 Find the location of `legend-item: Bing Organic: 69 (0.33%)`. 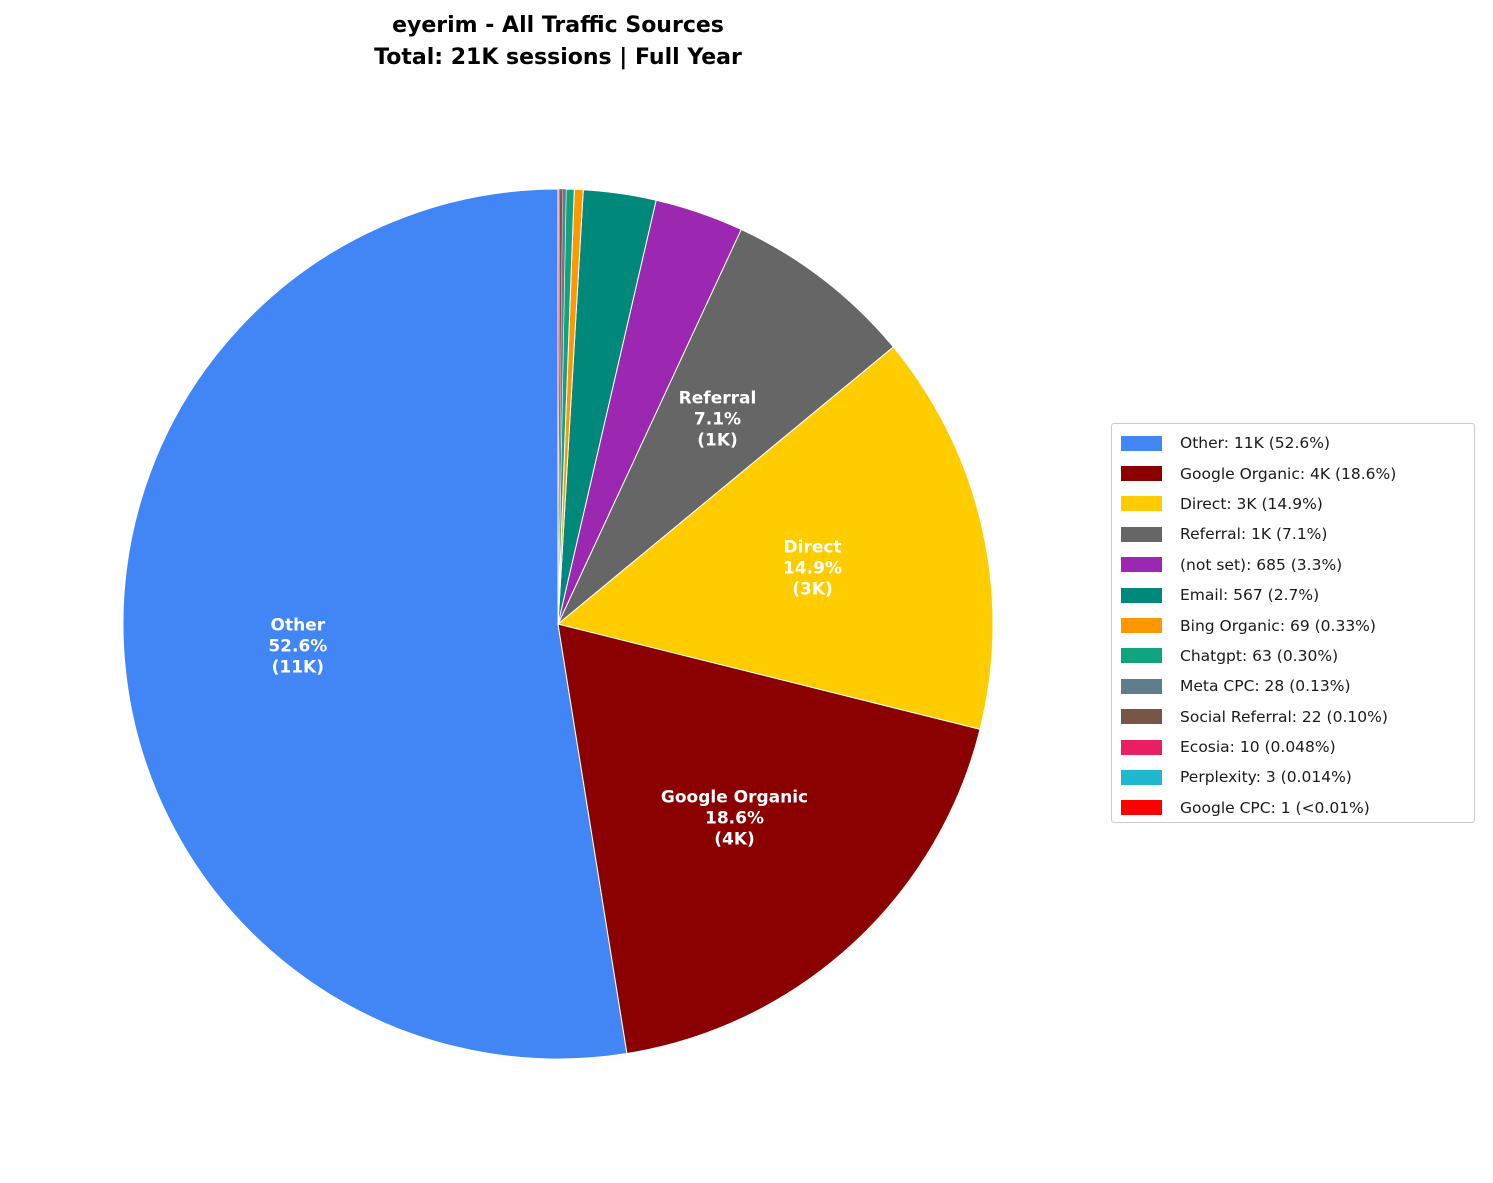

legend-item: Bing Organic: 69 (0.33%) is located at coordinates (1293, 625).